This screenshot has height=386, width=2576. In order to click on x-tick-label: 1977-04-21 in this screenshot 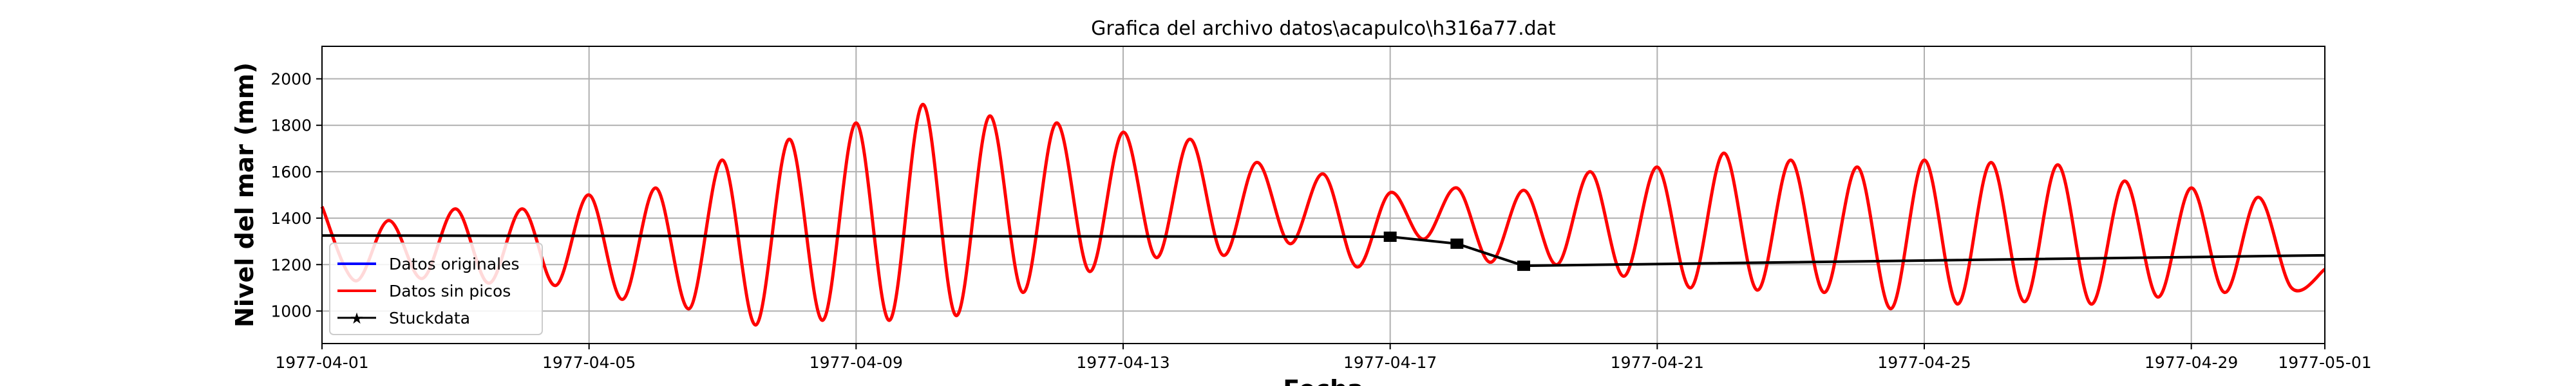, I will do `click(1657, 362)`.